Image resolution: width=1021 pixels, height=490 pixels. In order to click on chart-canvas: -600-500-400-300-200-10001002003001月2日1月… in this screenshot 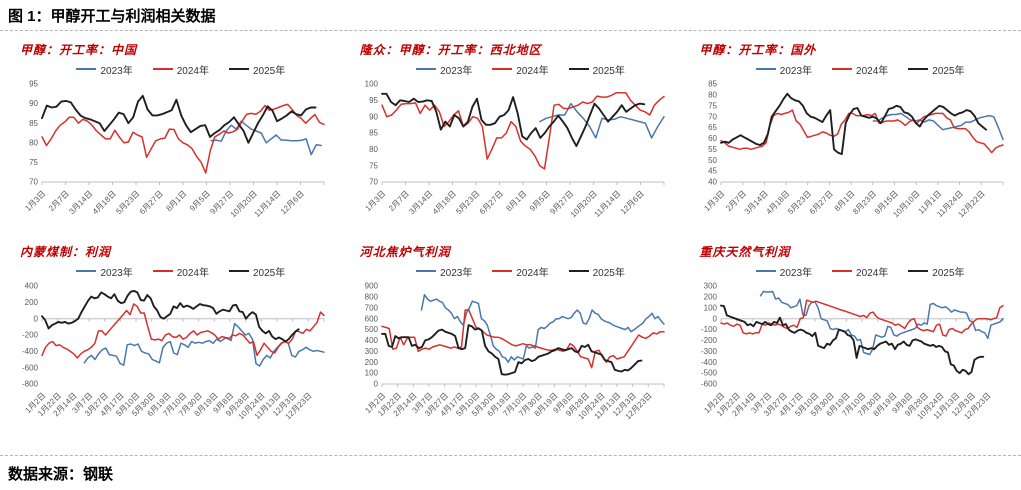, I will do `click(853, 351)`.